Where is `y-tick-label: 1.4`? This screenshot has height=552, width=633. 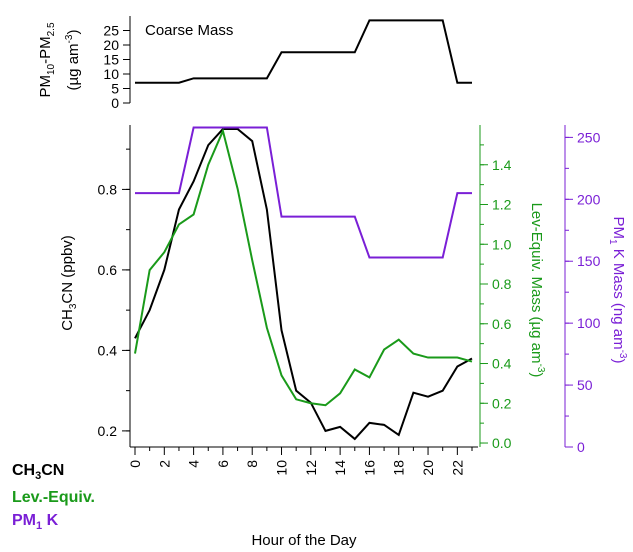 y-tick-label: 1.4 is located at coordinates (502, 165).